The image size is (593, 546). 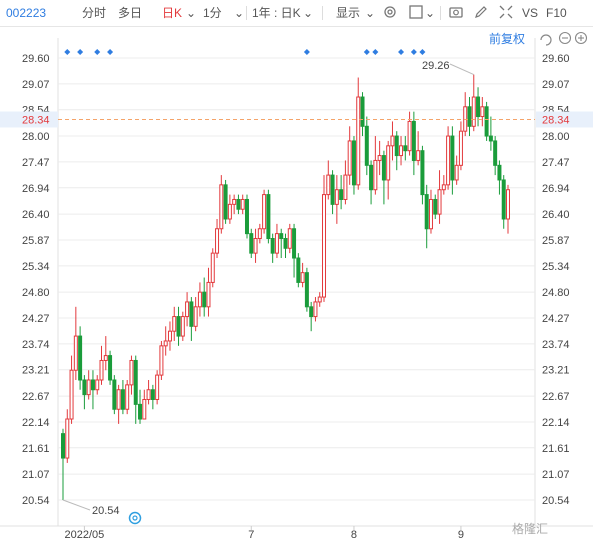 I want to click on watermark-text: 格隆汇, so click(x=530, y=529).